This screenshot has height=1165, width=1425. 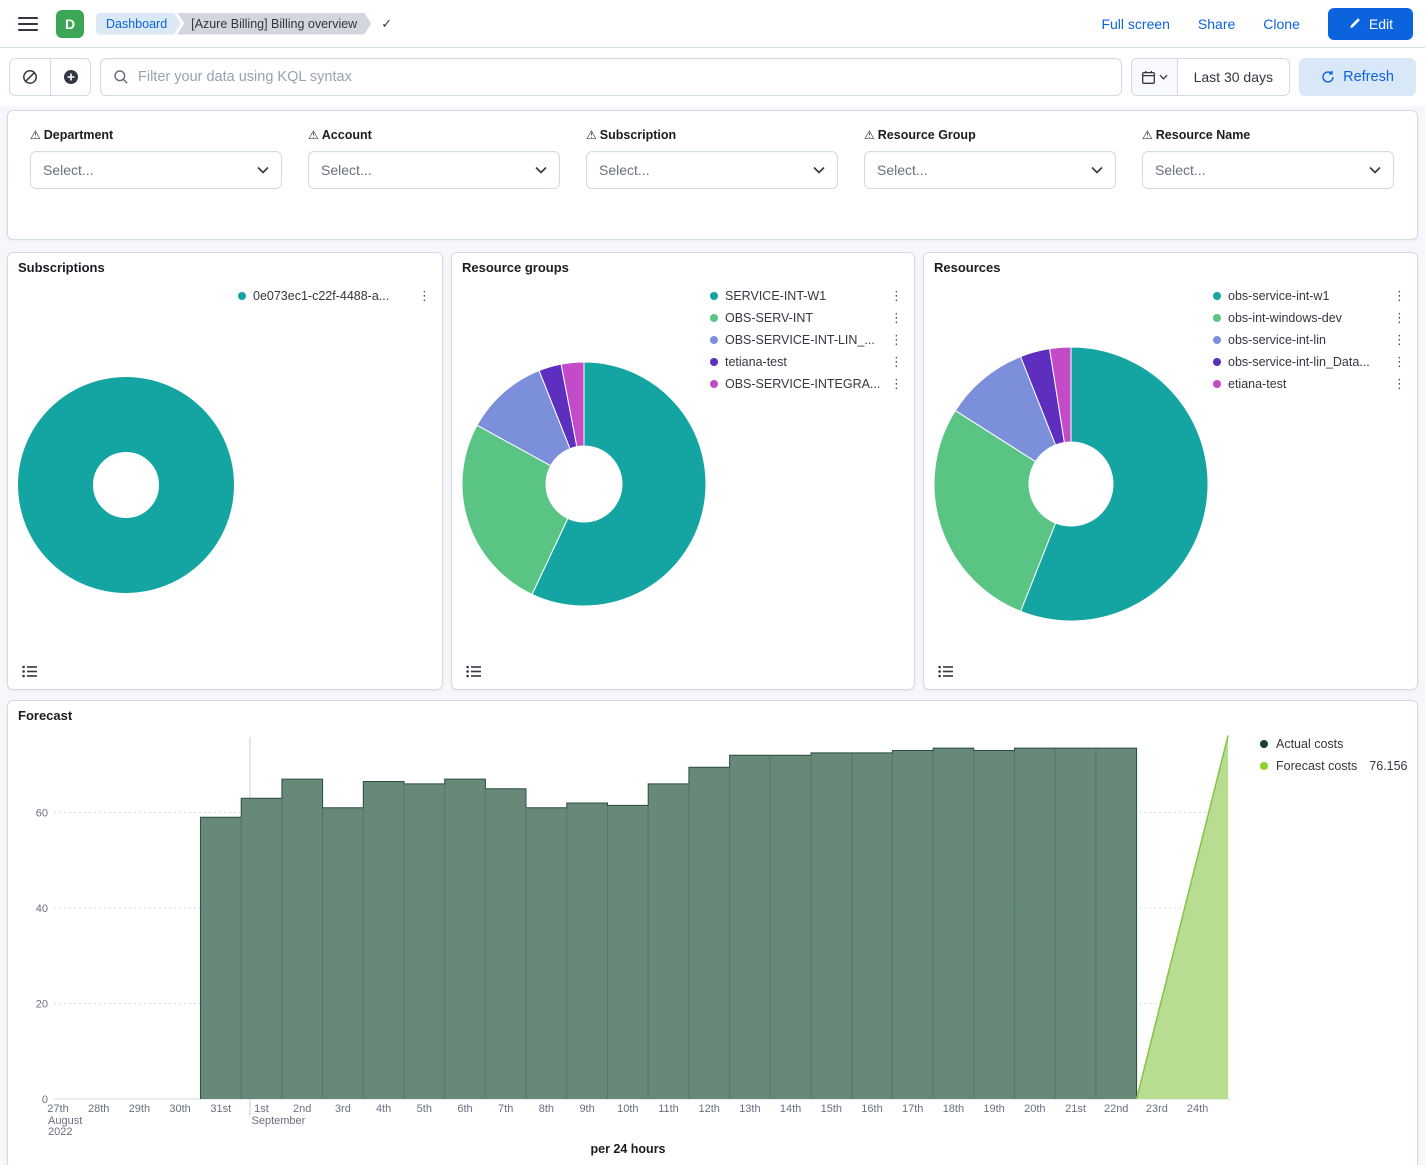 I want to click on svg-text: 3rd, so click(x=343, y=1109).